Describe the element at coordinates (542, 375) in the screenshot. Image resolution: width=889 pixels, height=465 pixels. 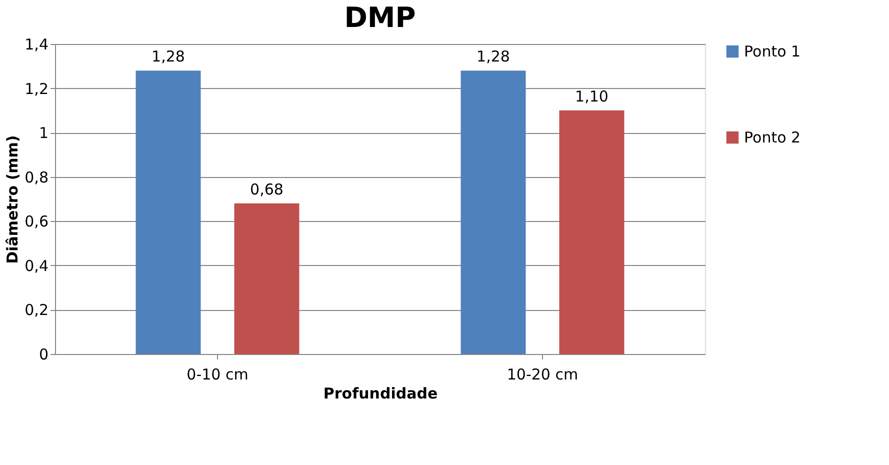
I see `x-tick-label: 10-20 cm` at that location.